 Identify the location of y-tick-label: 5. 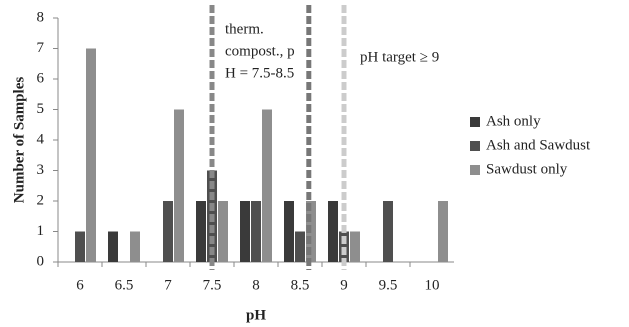
(41, 109).